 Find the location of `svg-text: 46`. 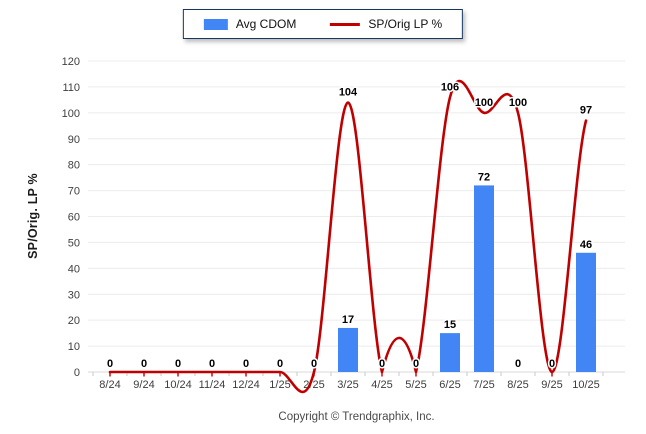

svg-text: 46 is located at coordinates (586, 245).